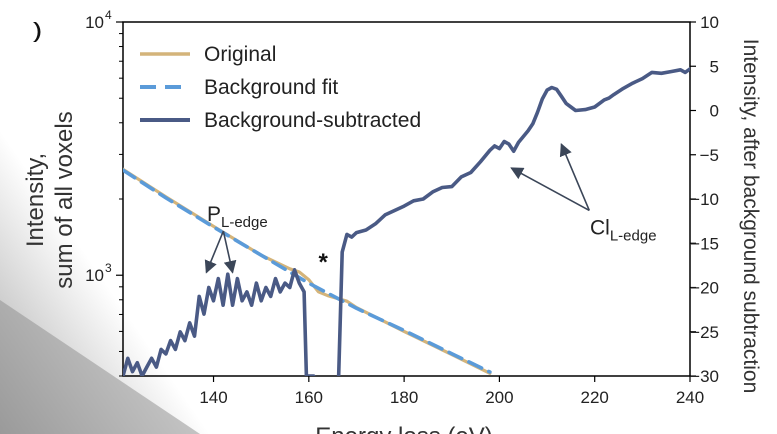 The width and height of the screenshot is (777, 434). Describe the element at coordinates (595, 397) in the screenshot. I see `x-tick-label: 220` at that location.